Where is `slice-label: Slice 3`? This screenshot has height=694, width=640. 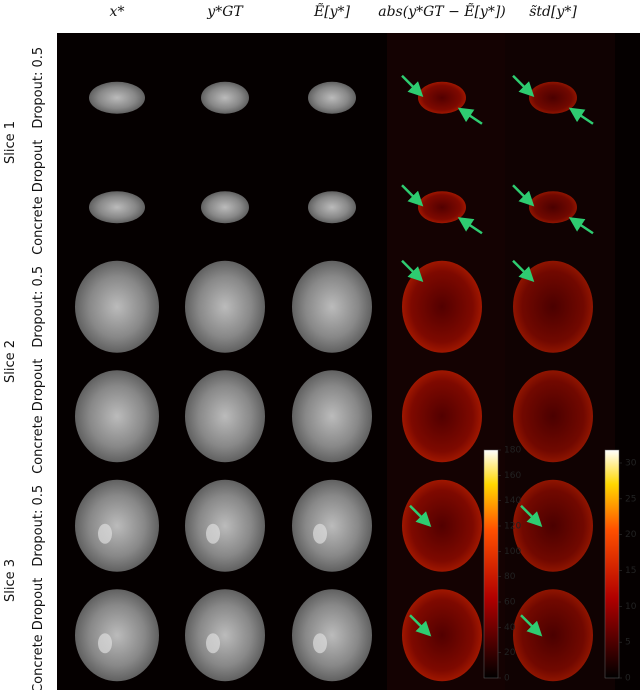 slice-label: Slice 3 is located at coordinates (10, 580).